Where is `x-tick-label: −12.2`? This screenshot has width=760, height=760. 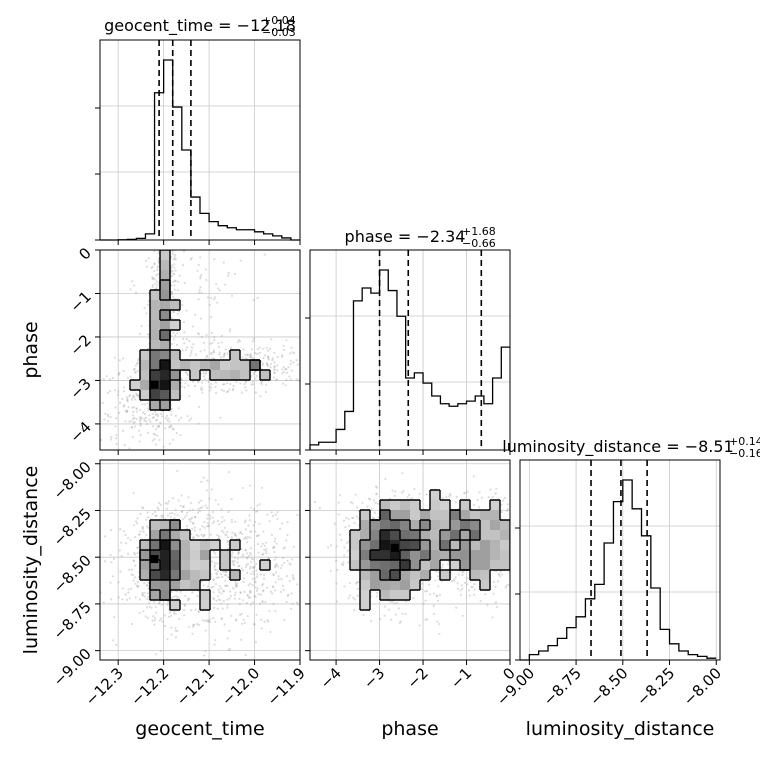 x-tick-label: −12.2 is located at coordinates (149, 686).